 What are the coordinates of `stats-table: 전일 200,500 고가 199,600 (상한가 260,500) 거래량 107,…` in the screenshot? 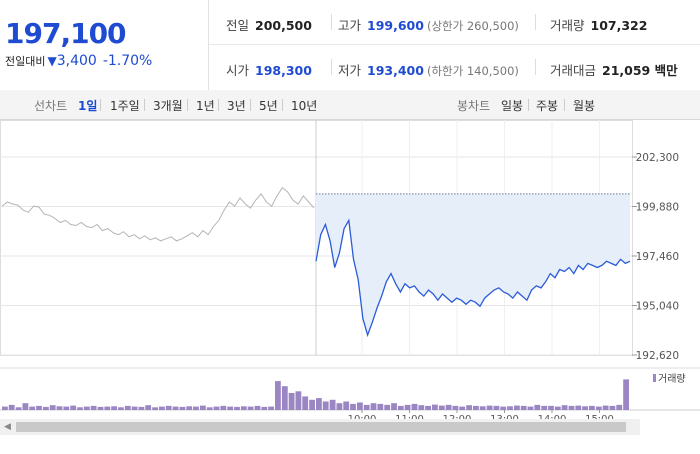 It's located at (454, 45).